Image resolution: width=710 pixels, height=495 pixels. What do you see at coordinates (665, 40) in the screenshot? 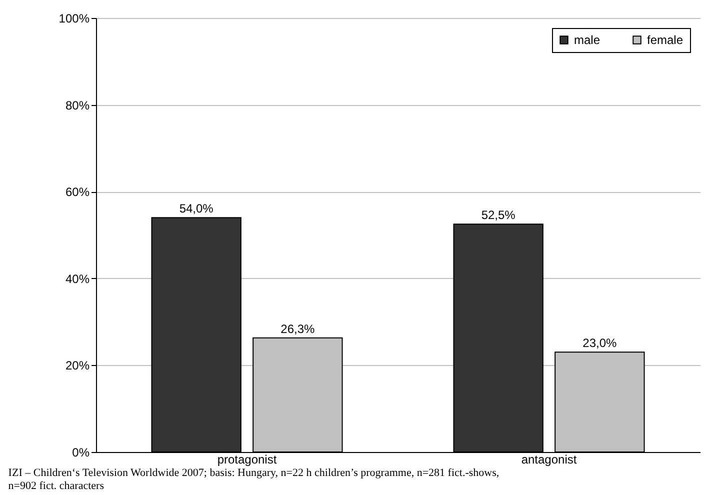
I see `legend-label: female` at bounding box center [665, 40].